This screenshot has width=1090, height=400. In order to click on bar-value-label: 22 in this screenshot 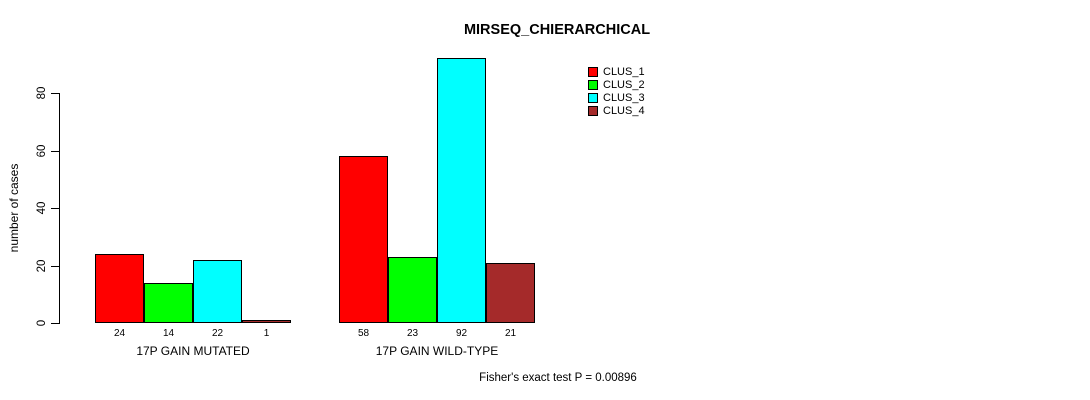, I will do `click(217, 333)`.